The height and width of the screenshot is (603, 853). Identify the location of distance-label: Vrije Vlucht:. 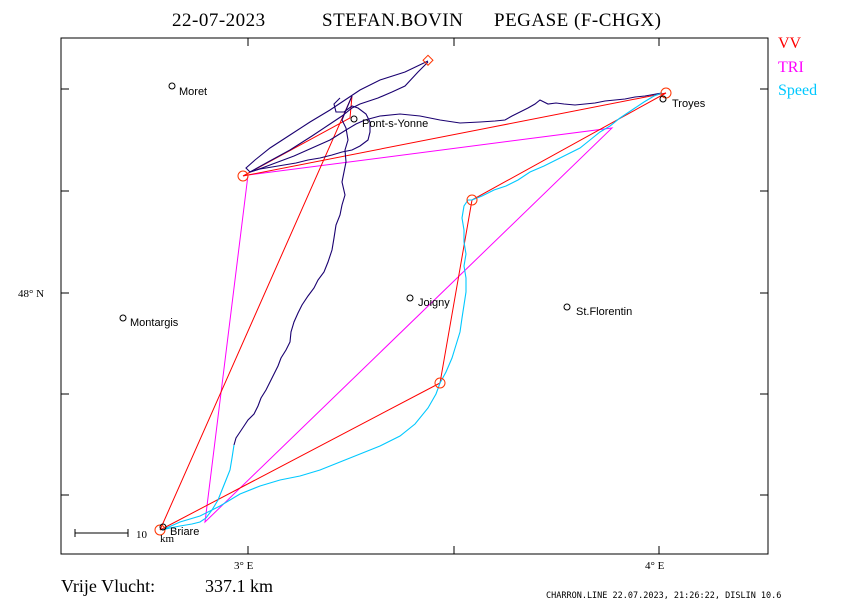
(108, 586).